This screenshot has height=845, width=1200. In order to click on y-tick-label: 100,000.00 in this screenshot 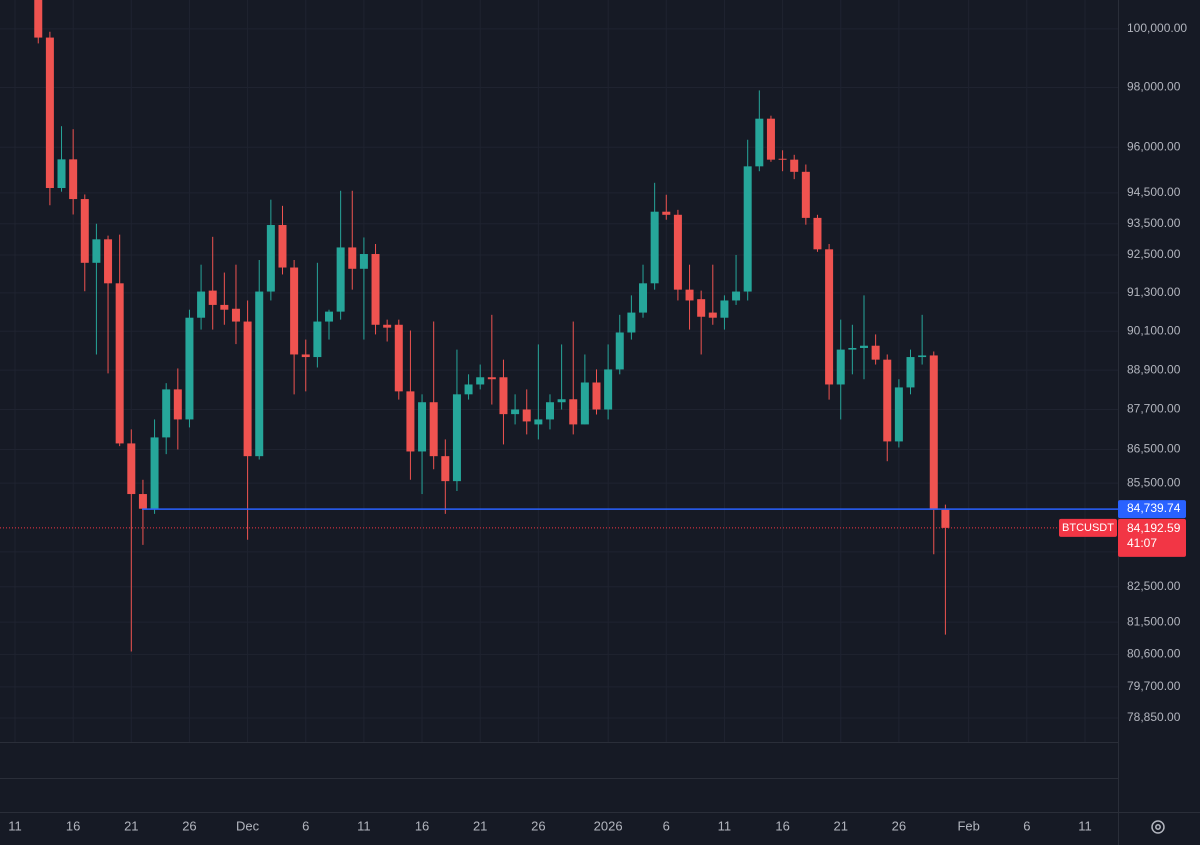, I will do `click(1157, 28)`.